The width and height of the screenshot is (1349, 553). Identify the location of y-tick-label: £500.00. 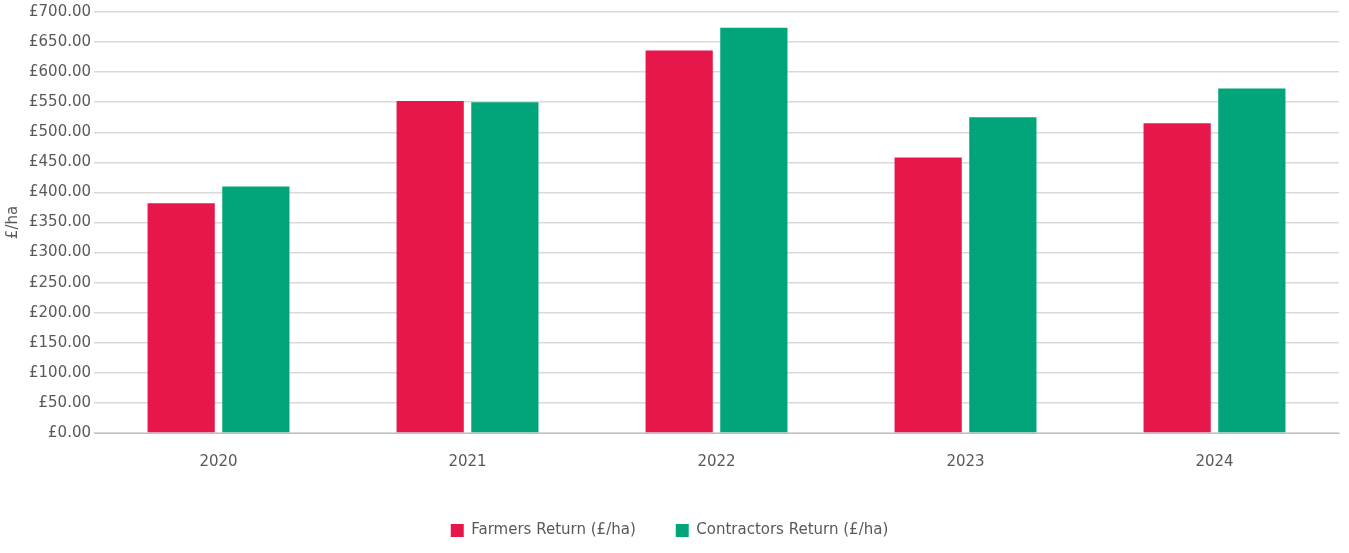
(60, 131).